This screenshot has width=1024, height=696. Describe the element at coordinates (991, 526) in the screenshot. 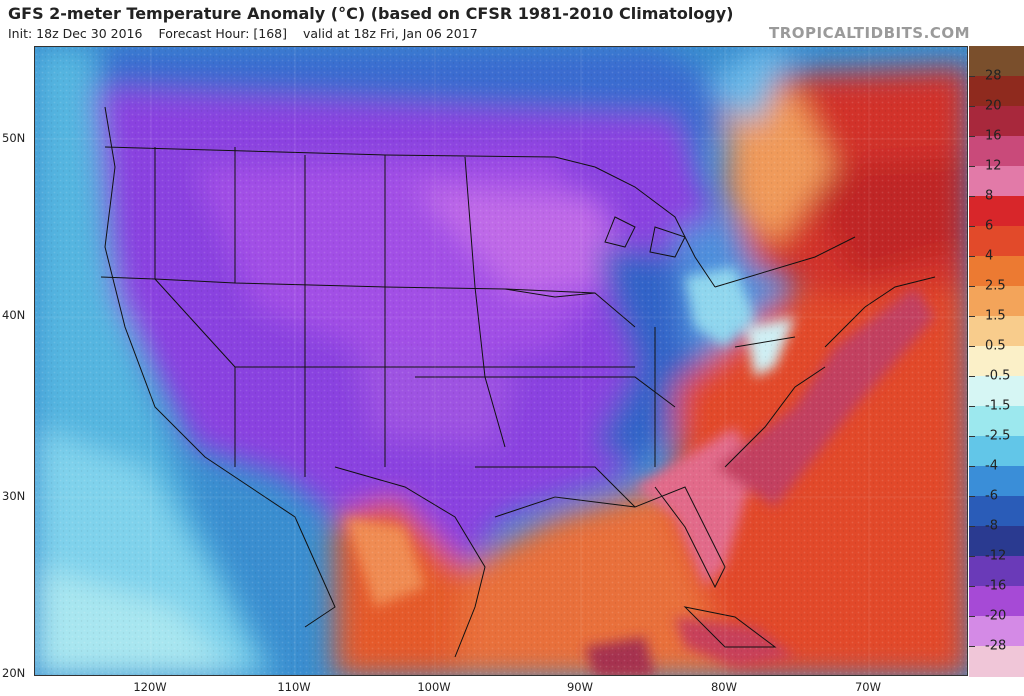

I see `colorbar-label: -8` at that location.